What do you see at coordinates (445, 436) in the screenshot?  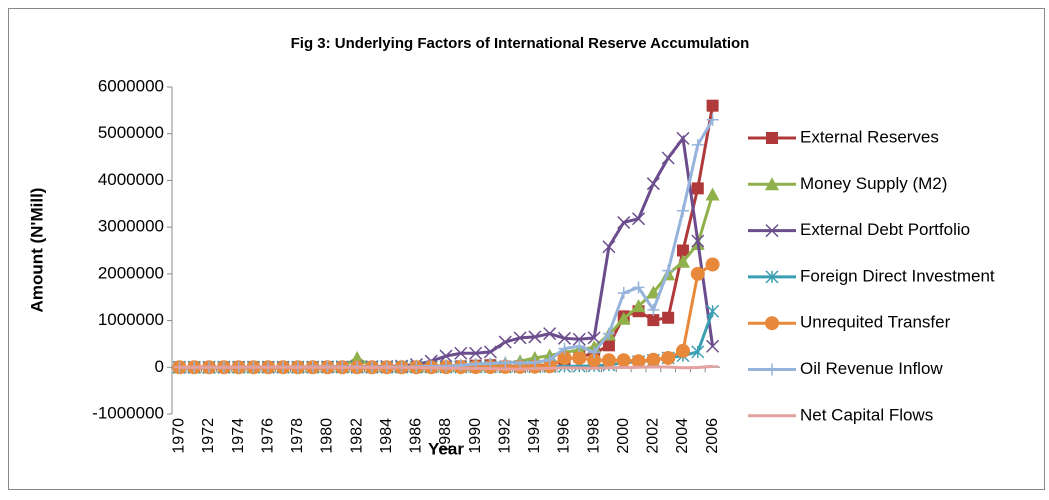 I see `x-tick-label: 1988` at bounding box center [445, 436].